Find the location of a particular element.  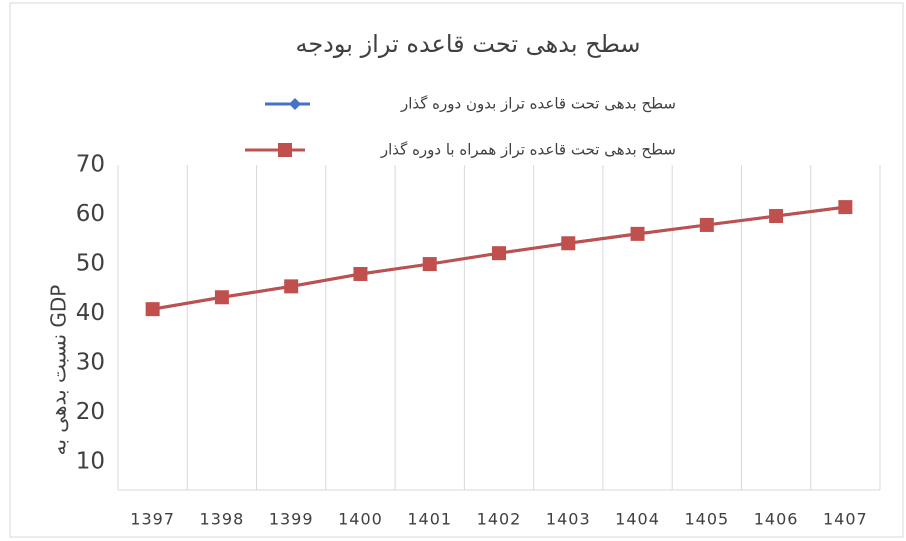

x-tick-label: 1403 is located at coordinates (568, 519).